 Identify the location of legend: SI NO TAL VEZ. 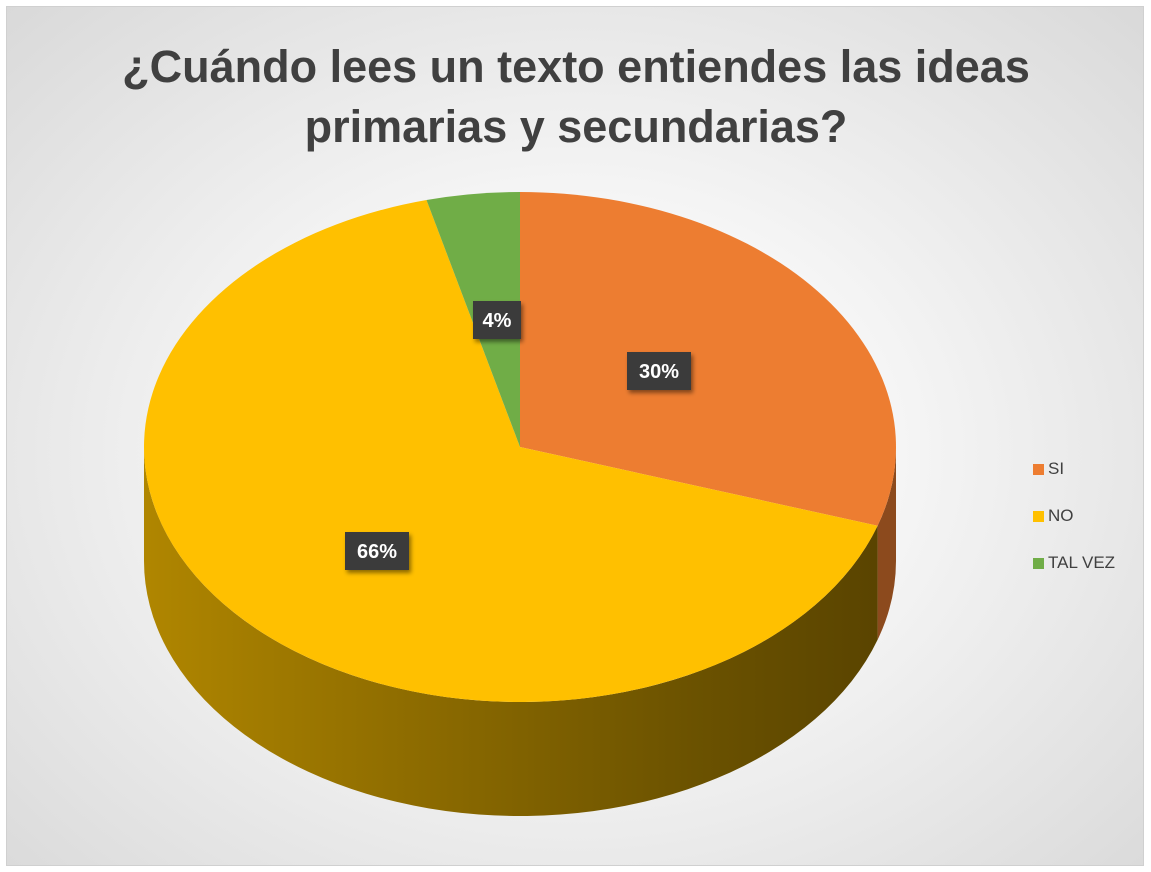
(1074, 527).